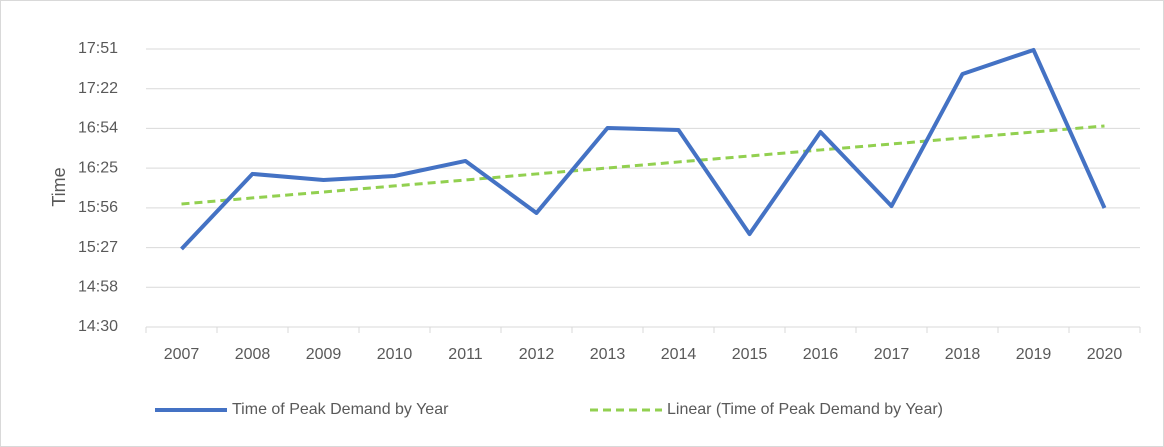  I want to click on x-tick-label: 2016, so click(821, 354).